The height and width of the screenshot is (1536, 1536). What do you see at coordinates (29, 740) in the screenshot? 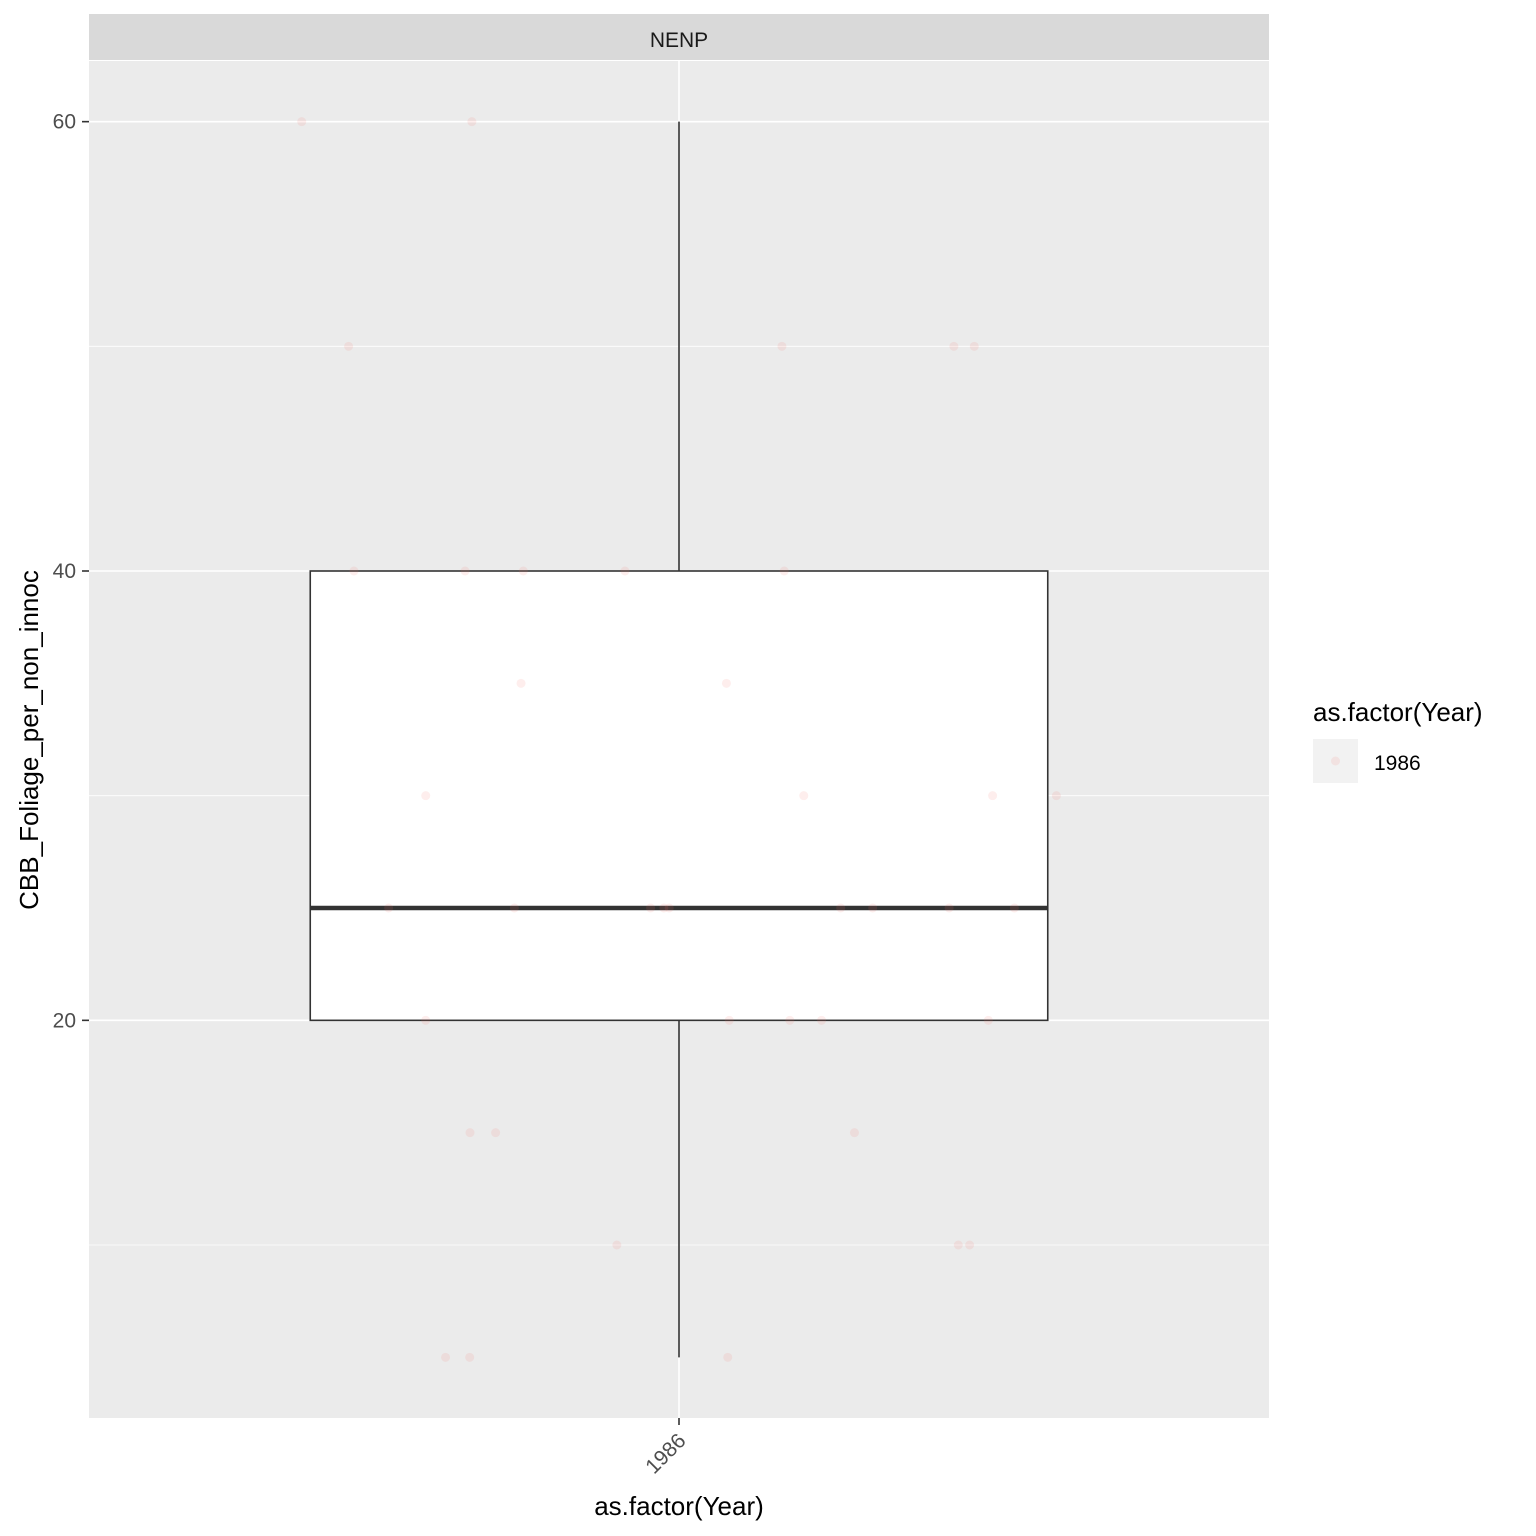
I see `y-axis-title: CBB_Foliage_per_non_innoc` at bounding box center [29, 740].